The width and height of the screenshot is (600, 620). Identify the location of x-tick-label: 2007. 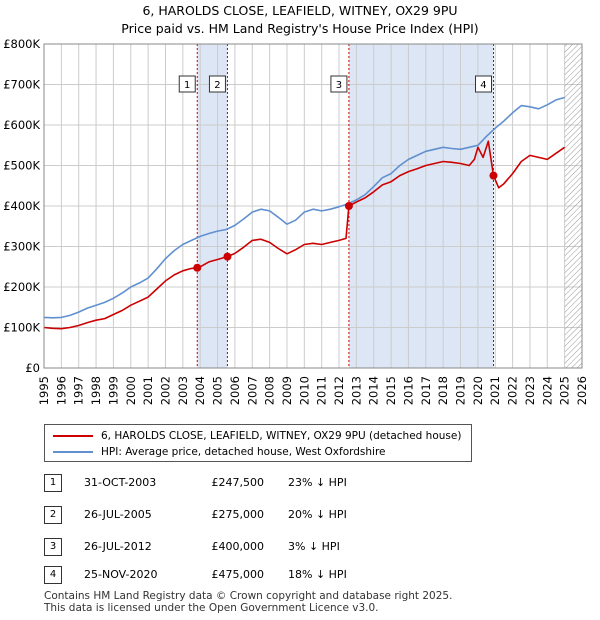
(252, 390).